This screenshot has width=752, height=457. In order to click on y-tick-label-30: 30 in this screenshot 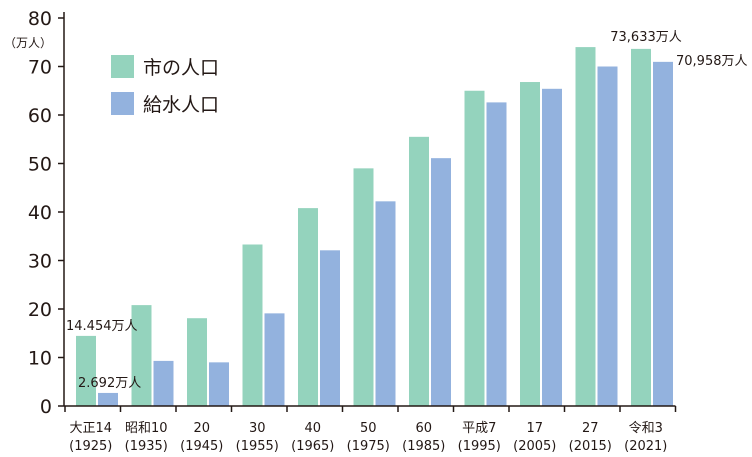, I will do `click(40, 262)`.